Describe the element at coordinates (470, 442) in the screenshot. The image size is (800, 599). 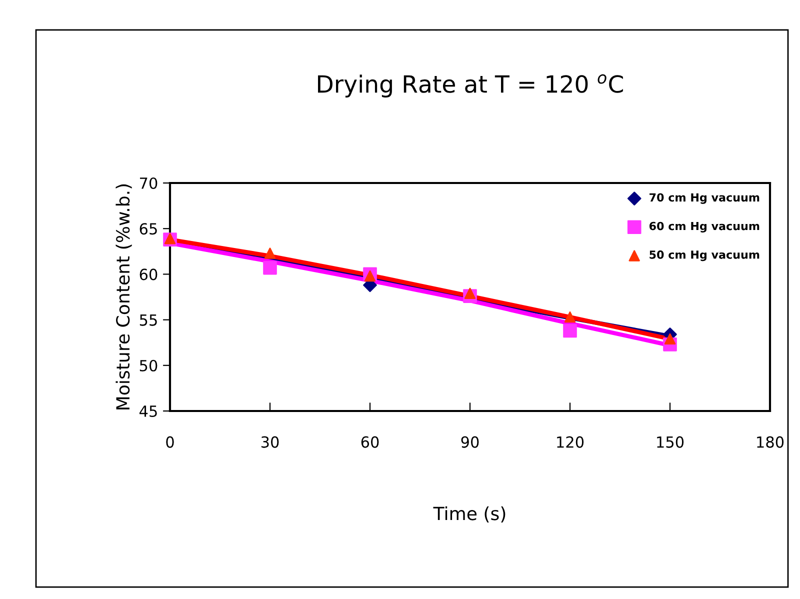
I see `x-tick-label: 90` at that location.